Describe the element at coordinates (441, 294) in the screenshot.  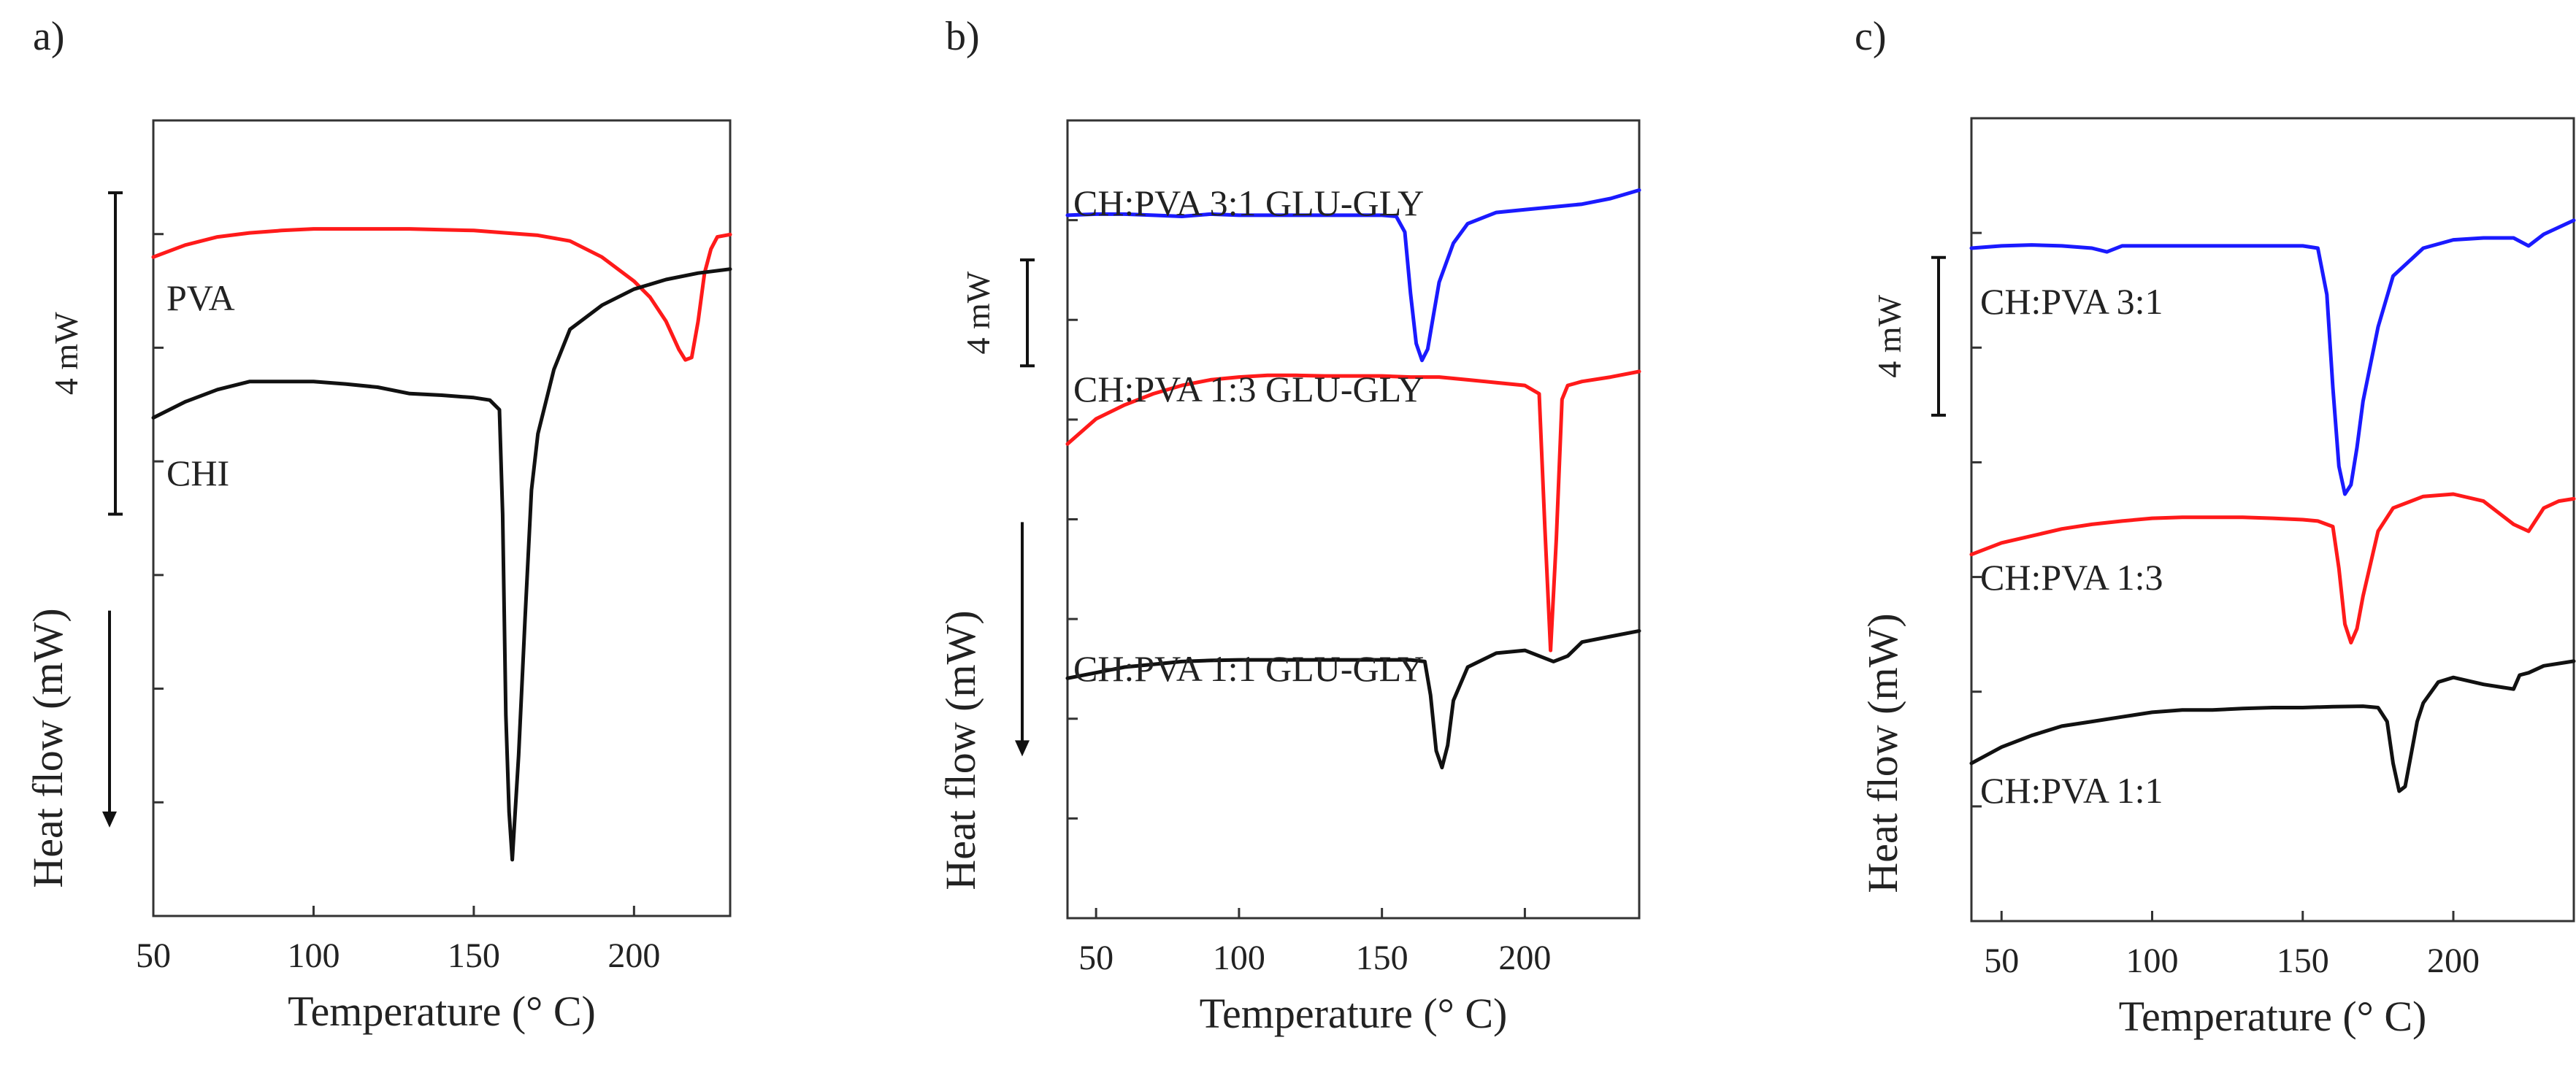
I see `series-line-pva` at that location.